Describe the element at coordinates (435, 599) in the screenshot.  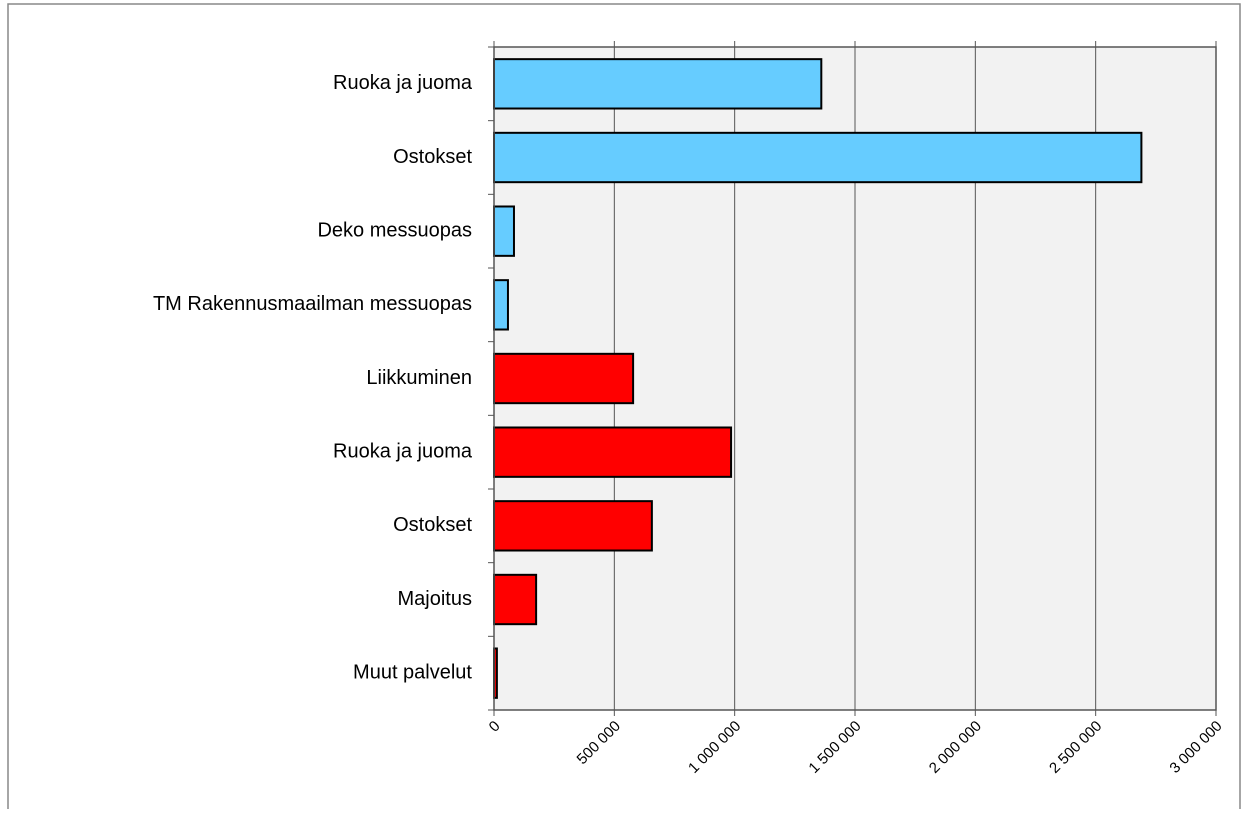
I see `y-tick-label: Majoitus` at that location.